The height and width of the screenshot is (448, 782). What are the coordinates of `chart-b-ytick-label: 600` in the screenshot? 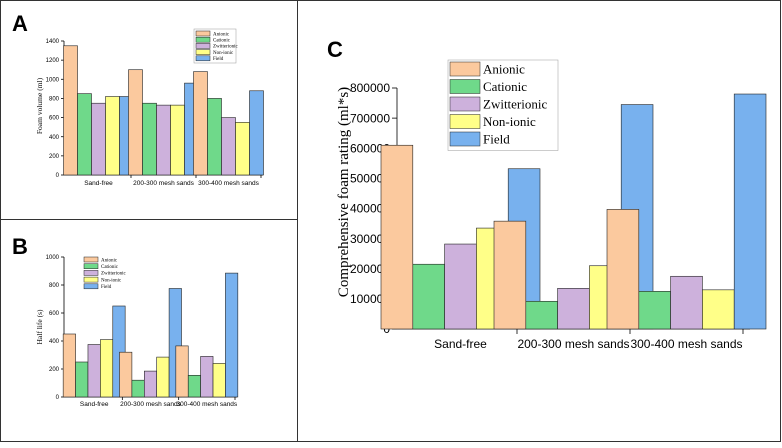 It's located at (54, 314).